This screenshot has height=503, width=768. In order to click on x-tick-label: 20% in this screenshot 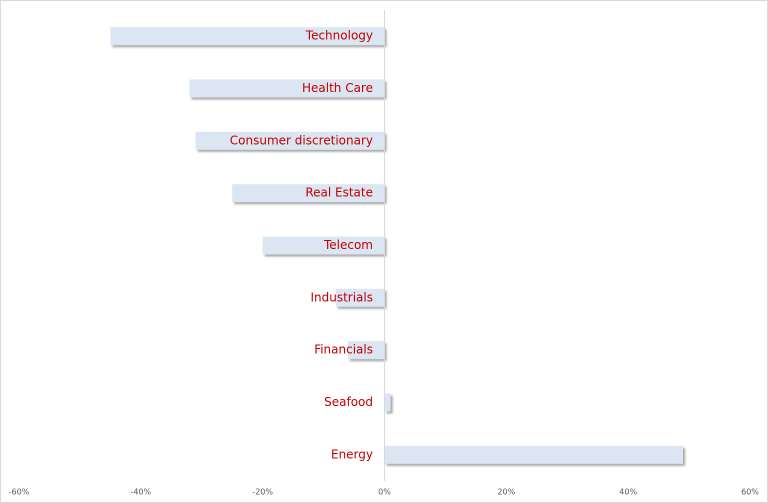, I will do `click(506, 492)`.